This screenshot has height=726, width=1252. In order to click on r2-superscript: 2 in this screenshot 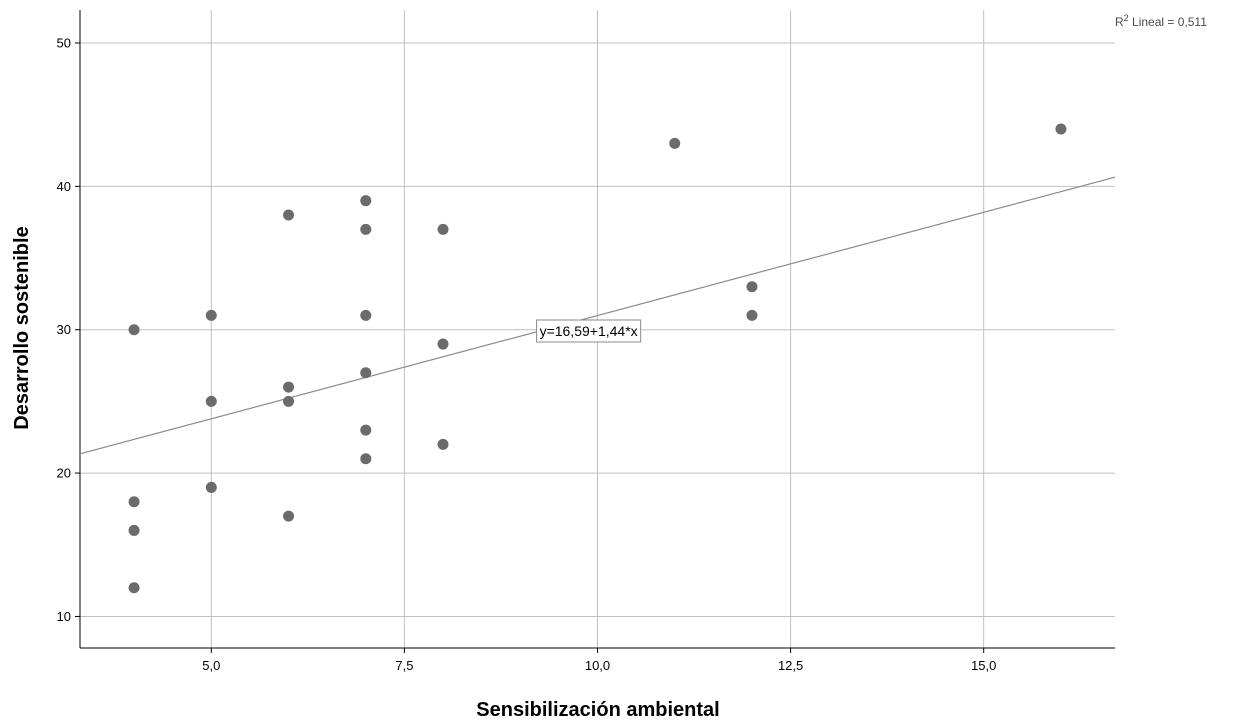, I will do `click(1126, 18)`.